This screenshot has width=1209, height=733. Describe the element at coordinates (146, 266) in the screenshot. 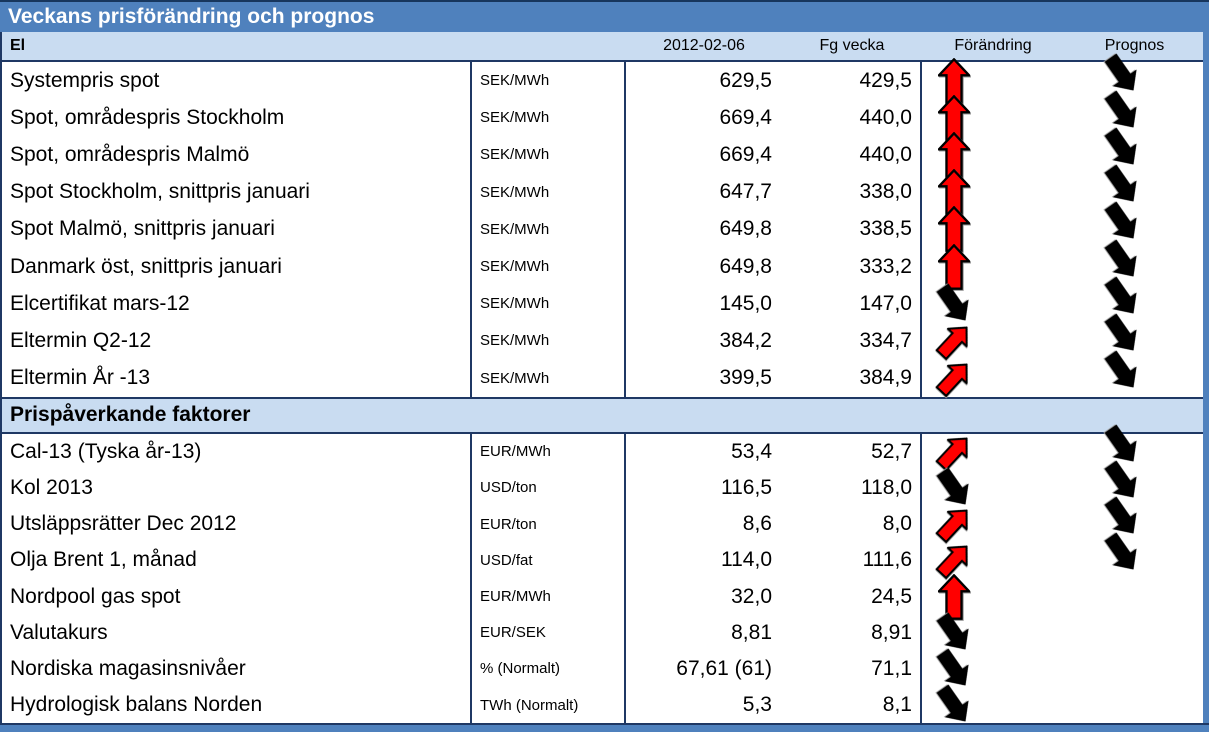

I see `row-label: Danmark öst, snittpris januari` at that location.